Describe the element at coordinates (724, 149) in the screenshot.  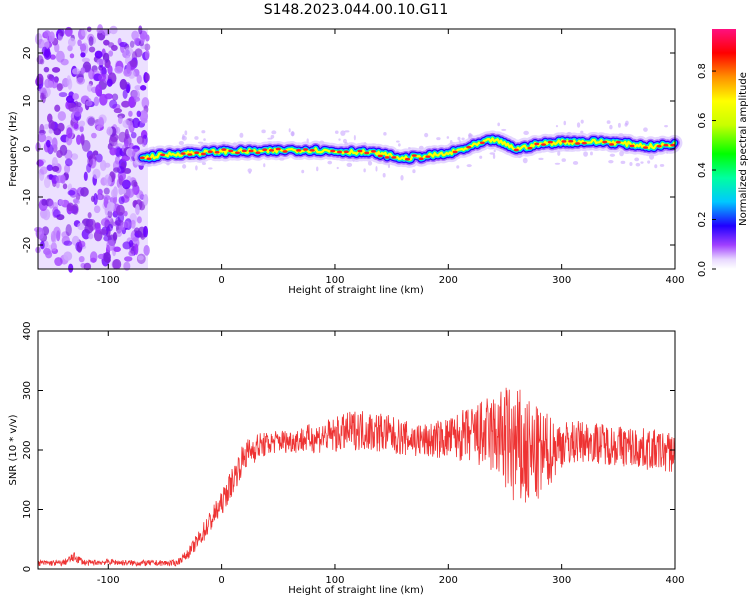
I see `colorbar-gradient` at that location.